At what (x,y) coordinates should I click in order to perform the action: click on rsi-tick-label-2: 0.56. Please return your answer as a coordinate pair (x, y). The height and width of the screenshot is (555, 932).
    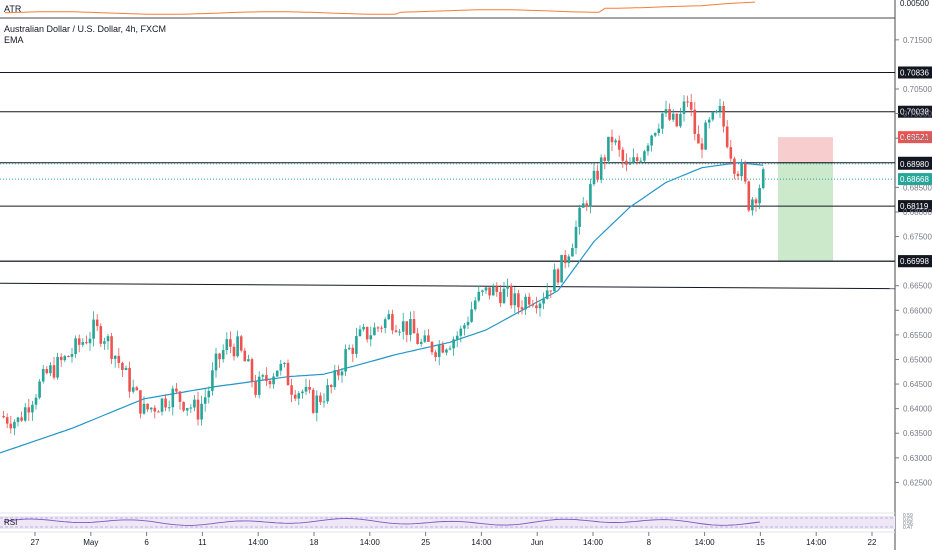
    Looking at the image, I should click on (908, 524).